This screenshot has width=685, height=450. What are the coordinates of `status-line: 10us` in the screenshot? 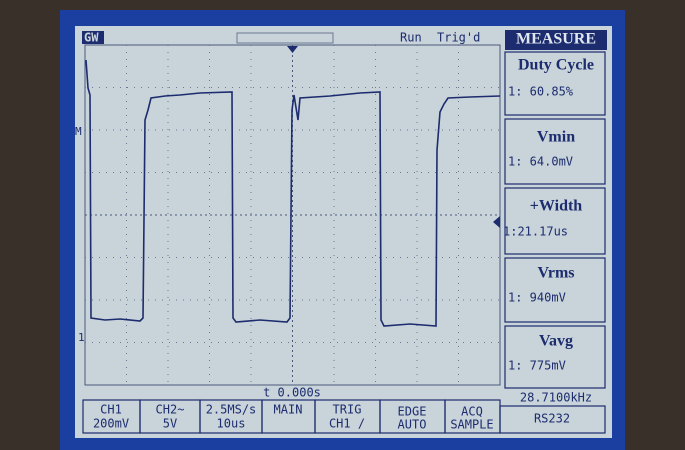 It's located at (231, 424).